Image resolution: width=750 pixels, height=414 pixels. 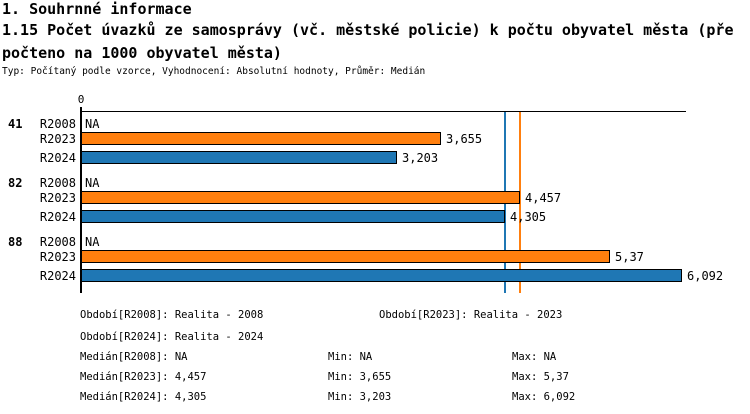 I want to click on plot-top-border, so click(x=383, y=111).